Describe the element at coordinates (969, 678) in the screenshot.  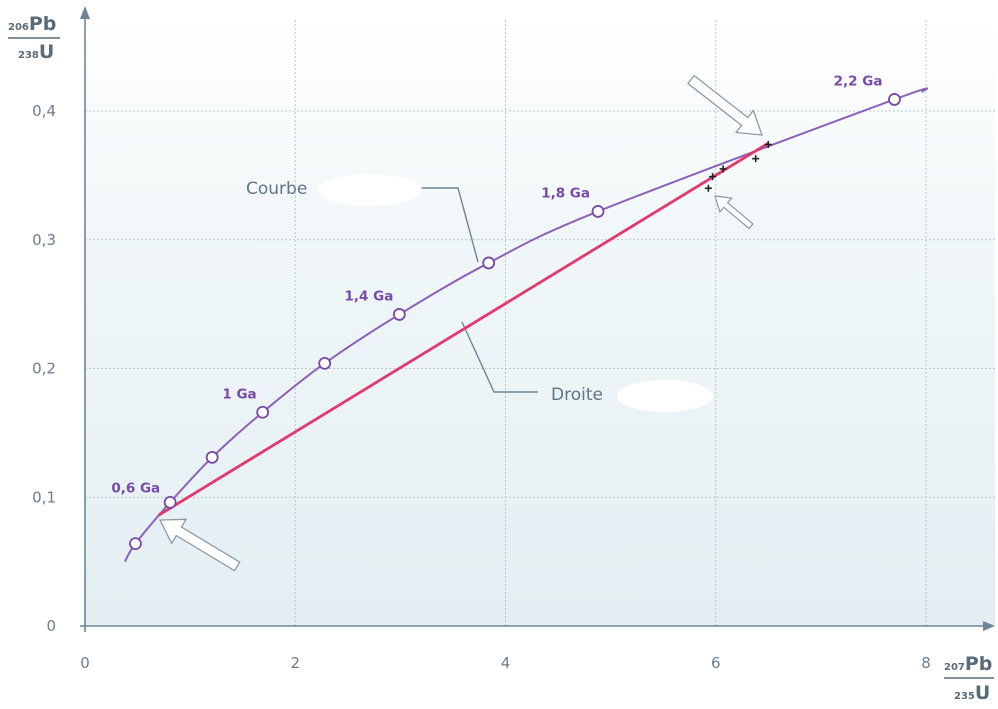
I see `x-axis-label: 207Pb 235U` at that location.